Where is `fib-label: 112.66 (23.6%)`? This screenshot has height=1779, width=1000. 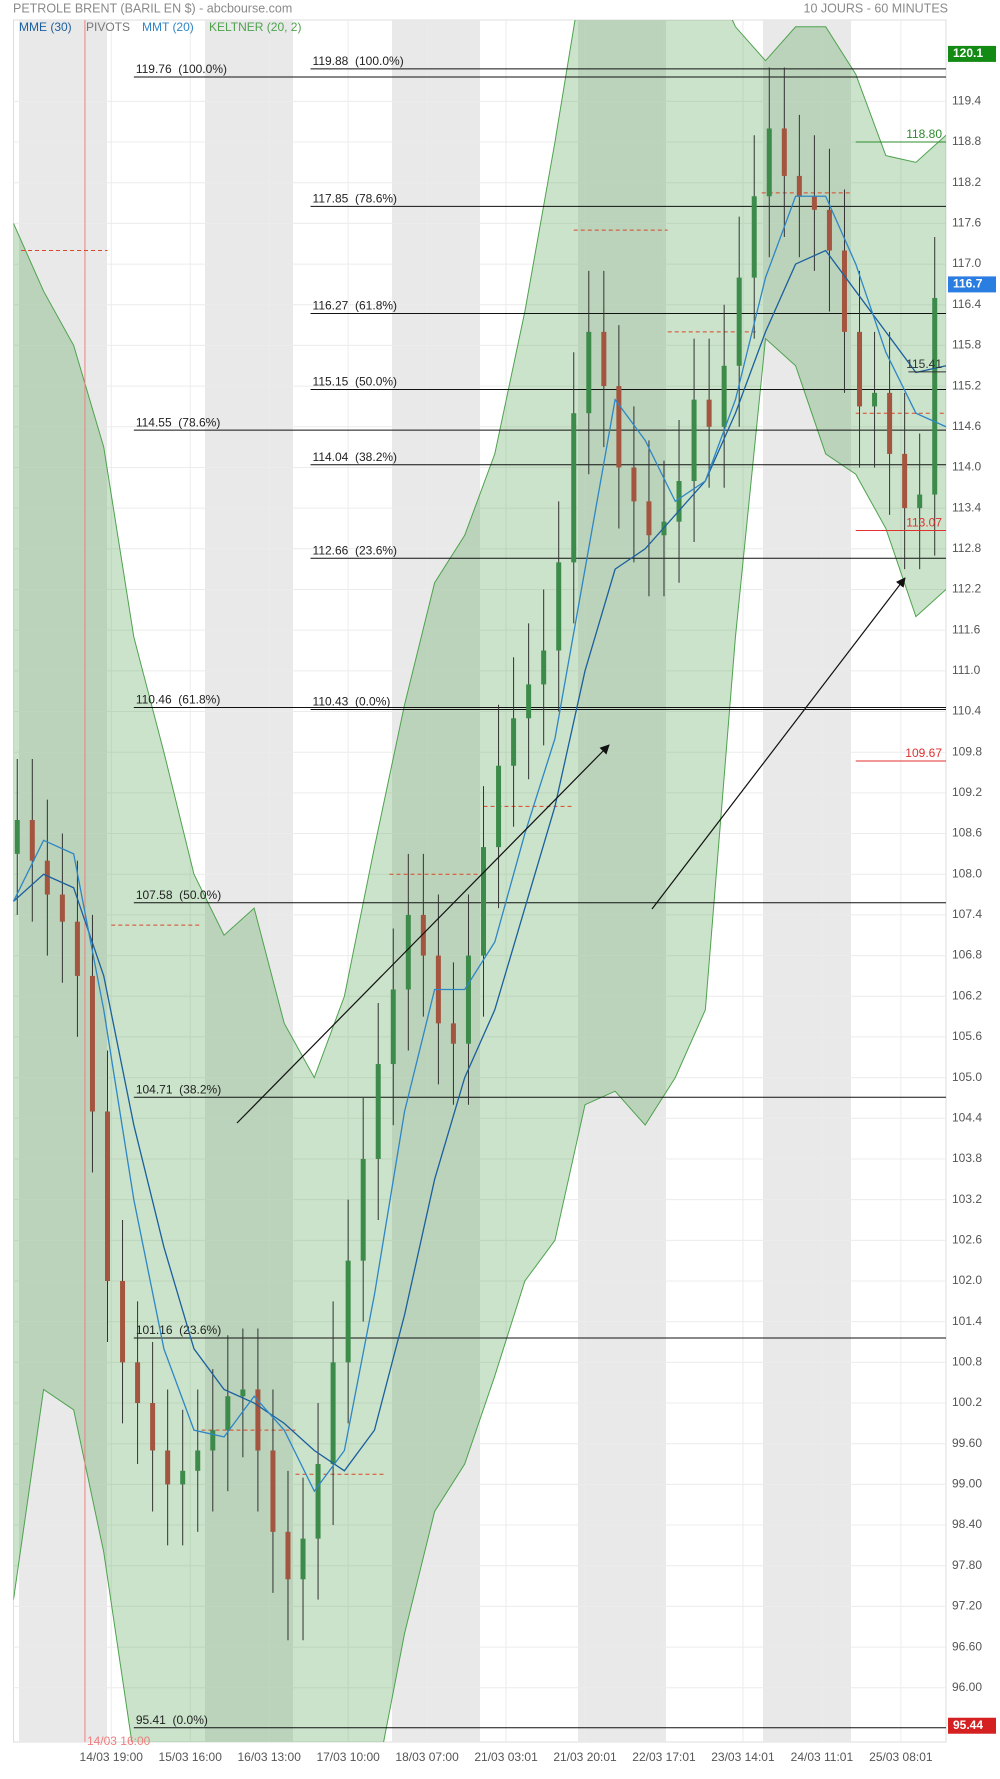 fib-label: 112.66 (23.6%) is located at coordinates (355, 550).